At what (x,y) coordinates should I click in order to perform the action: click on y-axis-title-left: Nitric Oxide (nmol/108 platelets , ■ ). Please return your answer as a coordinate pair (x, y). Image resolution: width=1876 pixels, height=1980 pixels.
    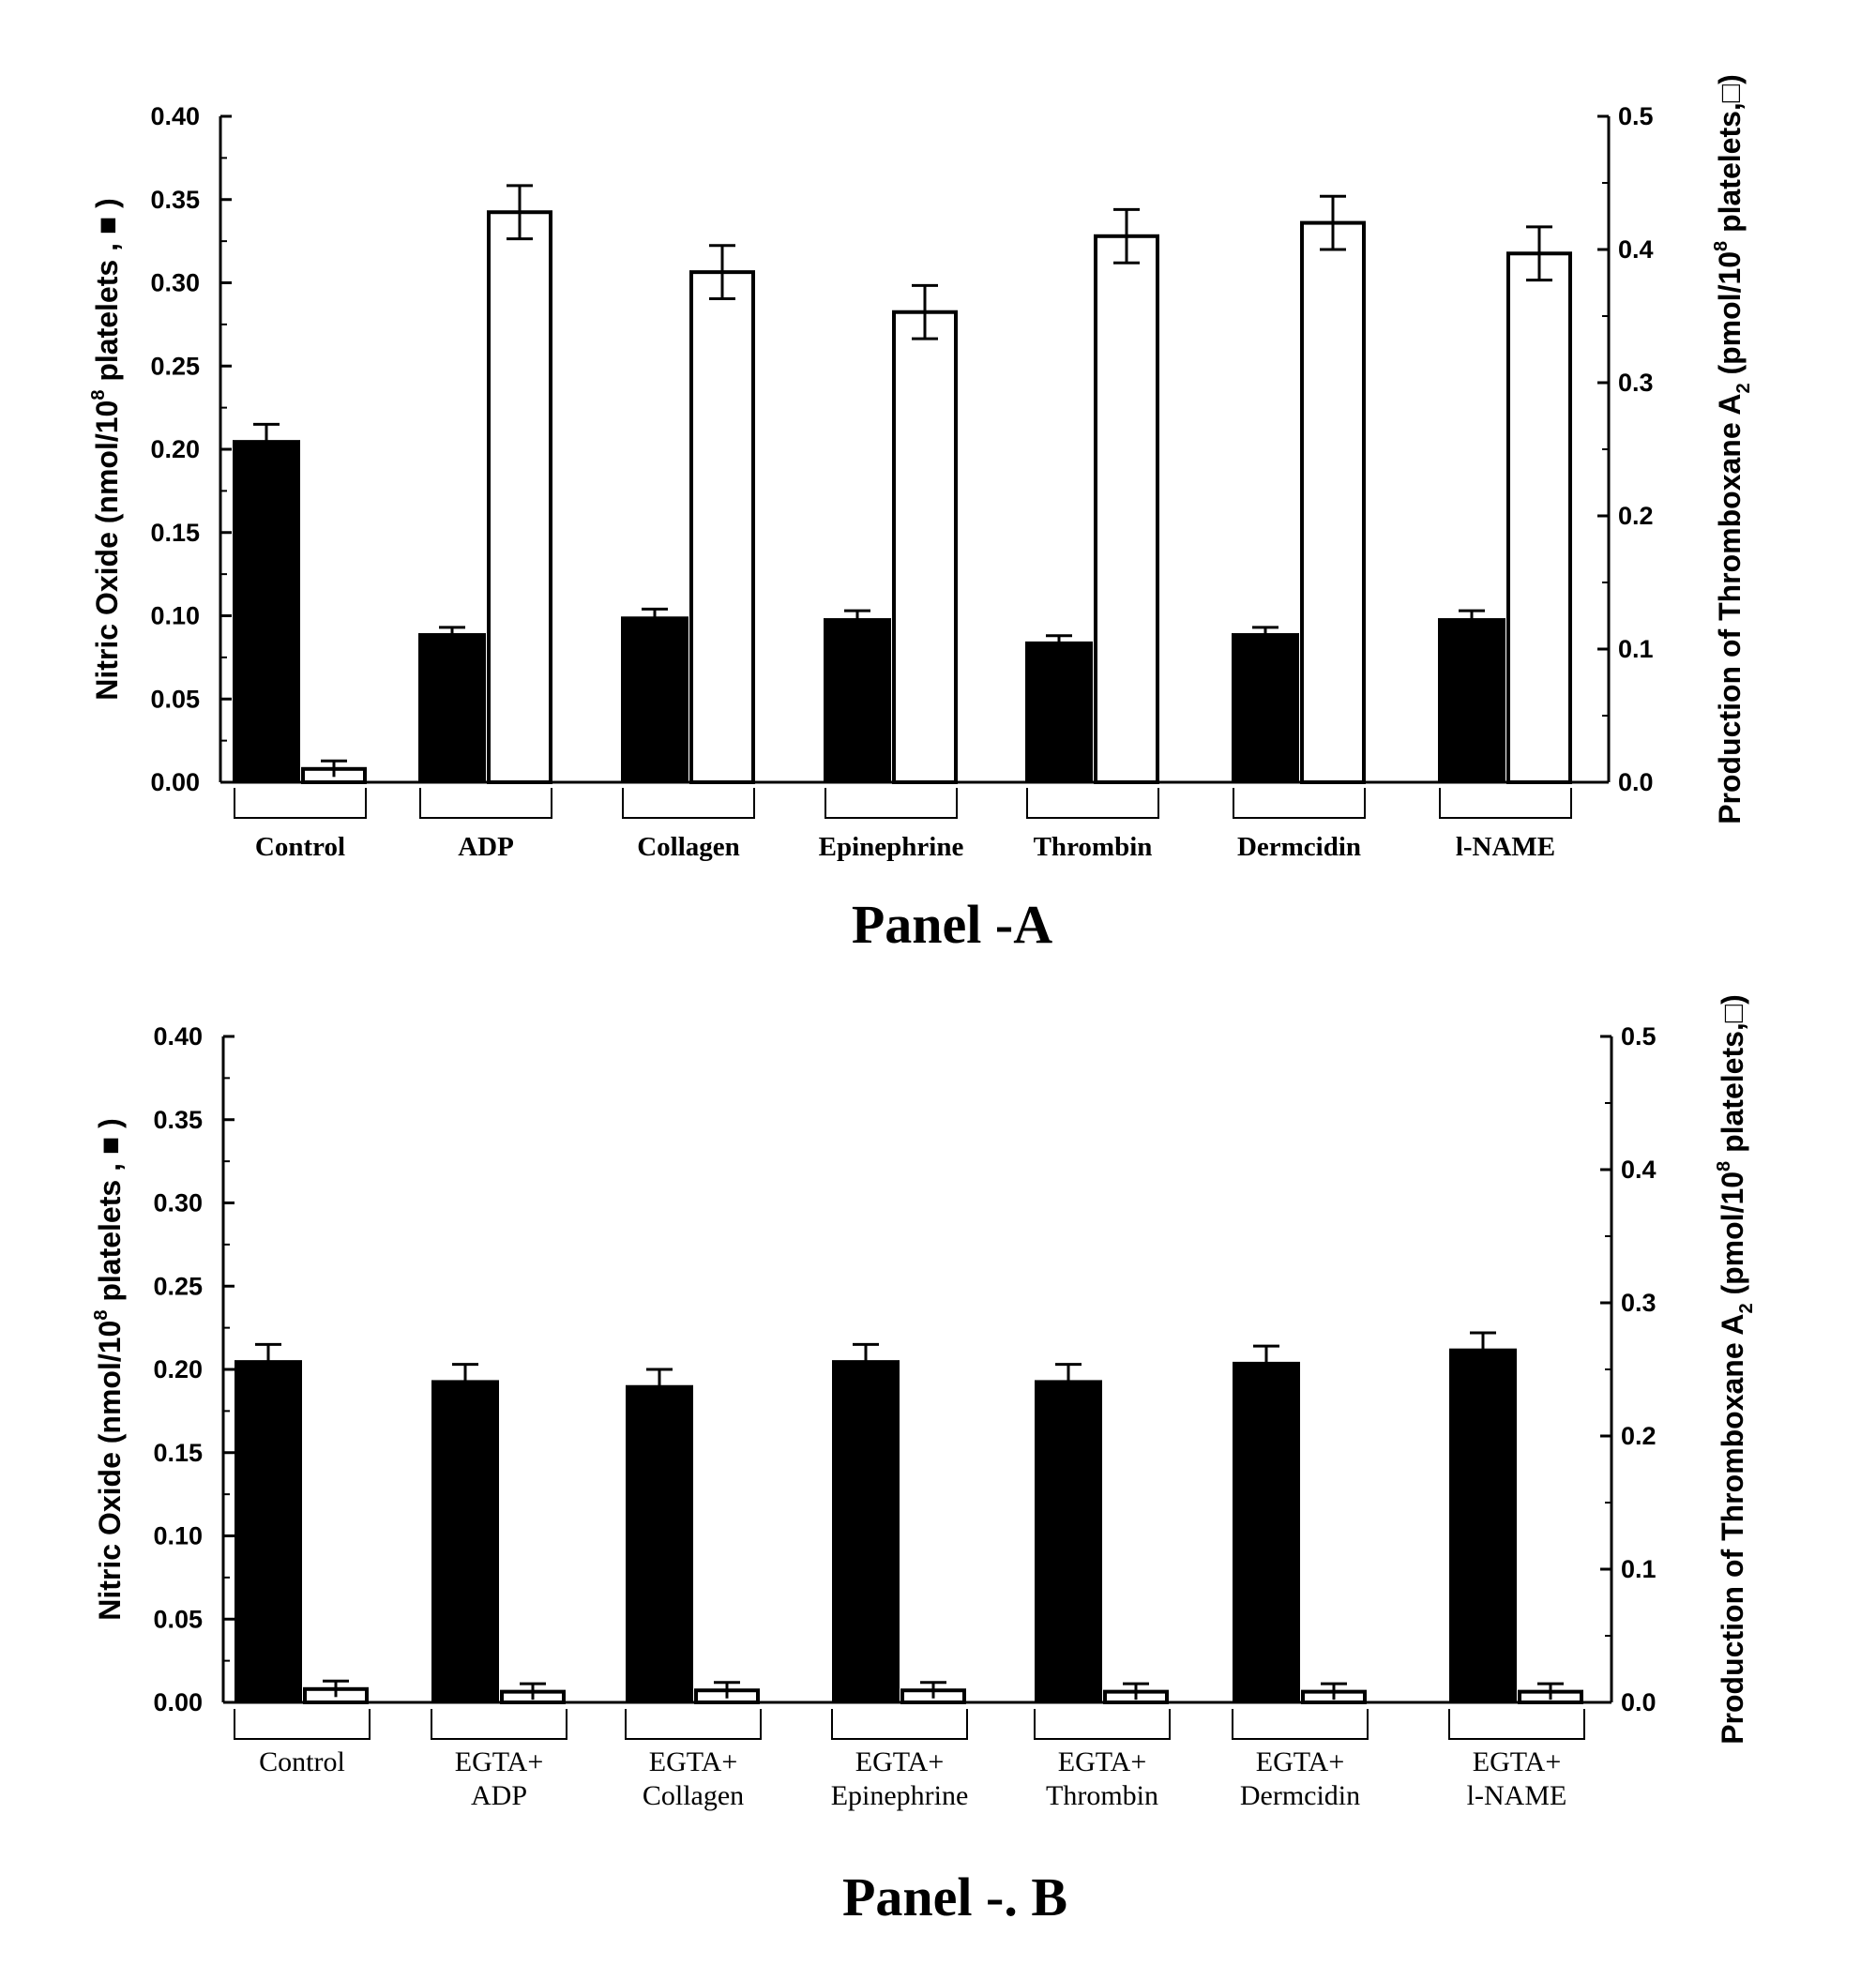
    Looking at the image, I should click on (106, 449).